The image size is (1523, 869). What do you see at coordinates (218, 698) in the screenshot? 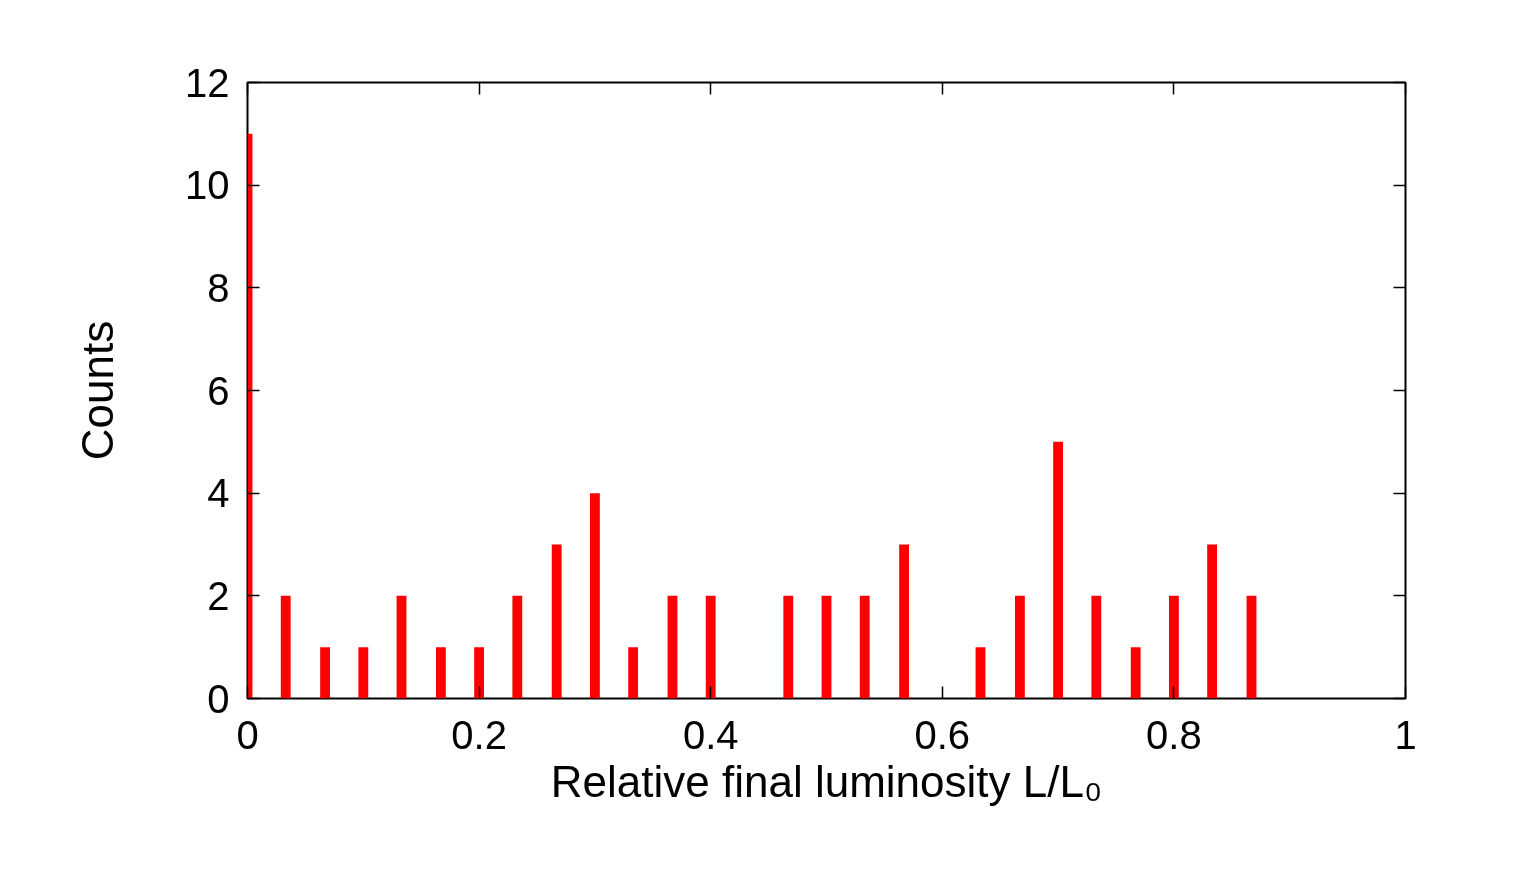
I see `y-tick-label: 0` at bounding box center [218, 698].